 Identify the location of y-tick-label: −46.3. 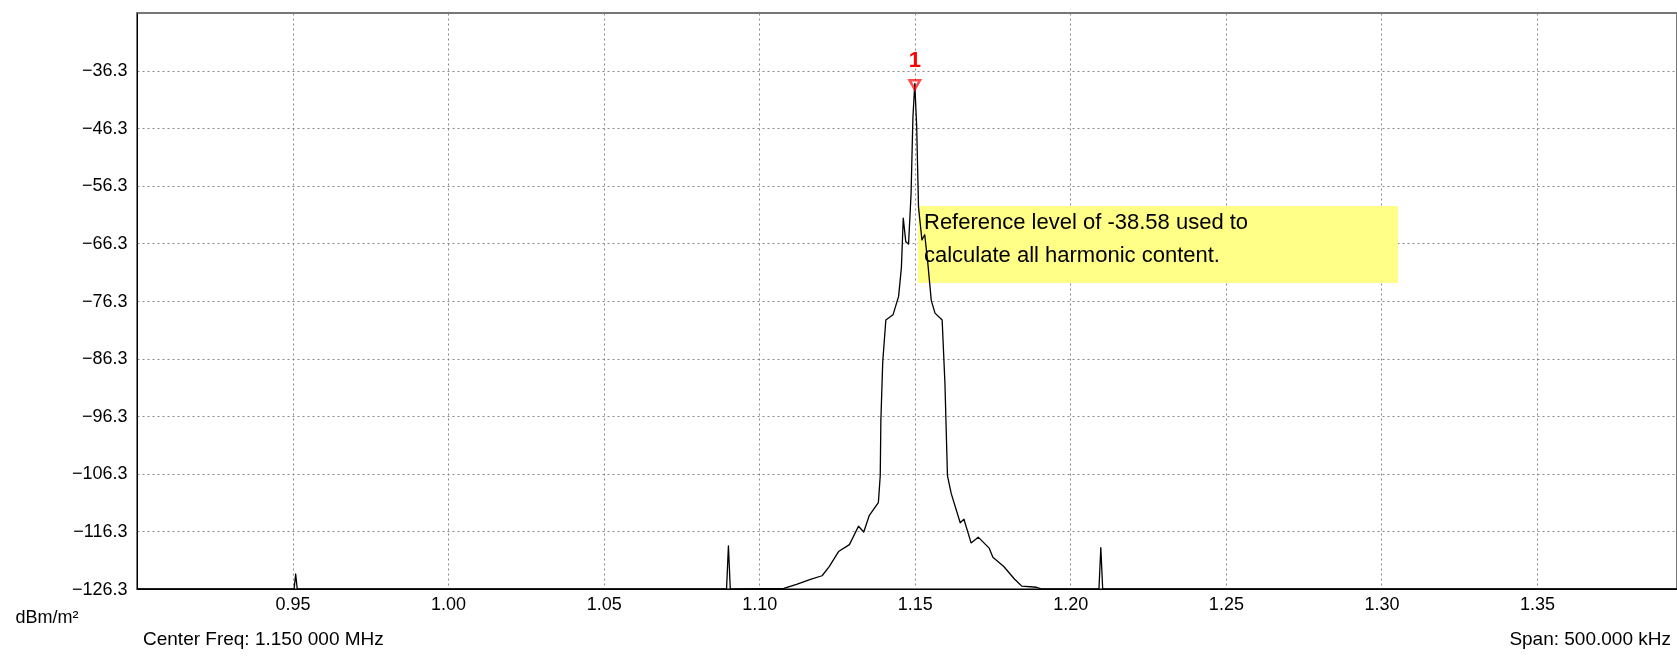
(104, 127).